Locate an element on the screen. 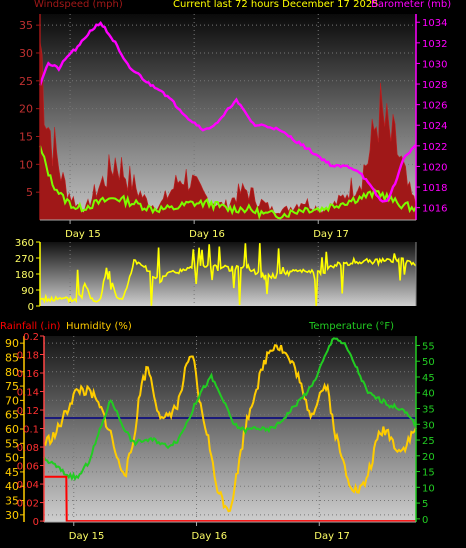 The width and height of the screenshot is (466, 548). wind-direction-line is located at coordinates (228, 274).